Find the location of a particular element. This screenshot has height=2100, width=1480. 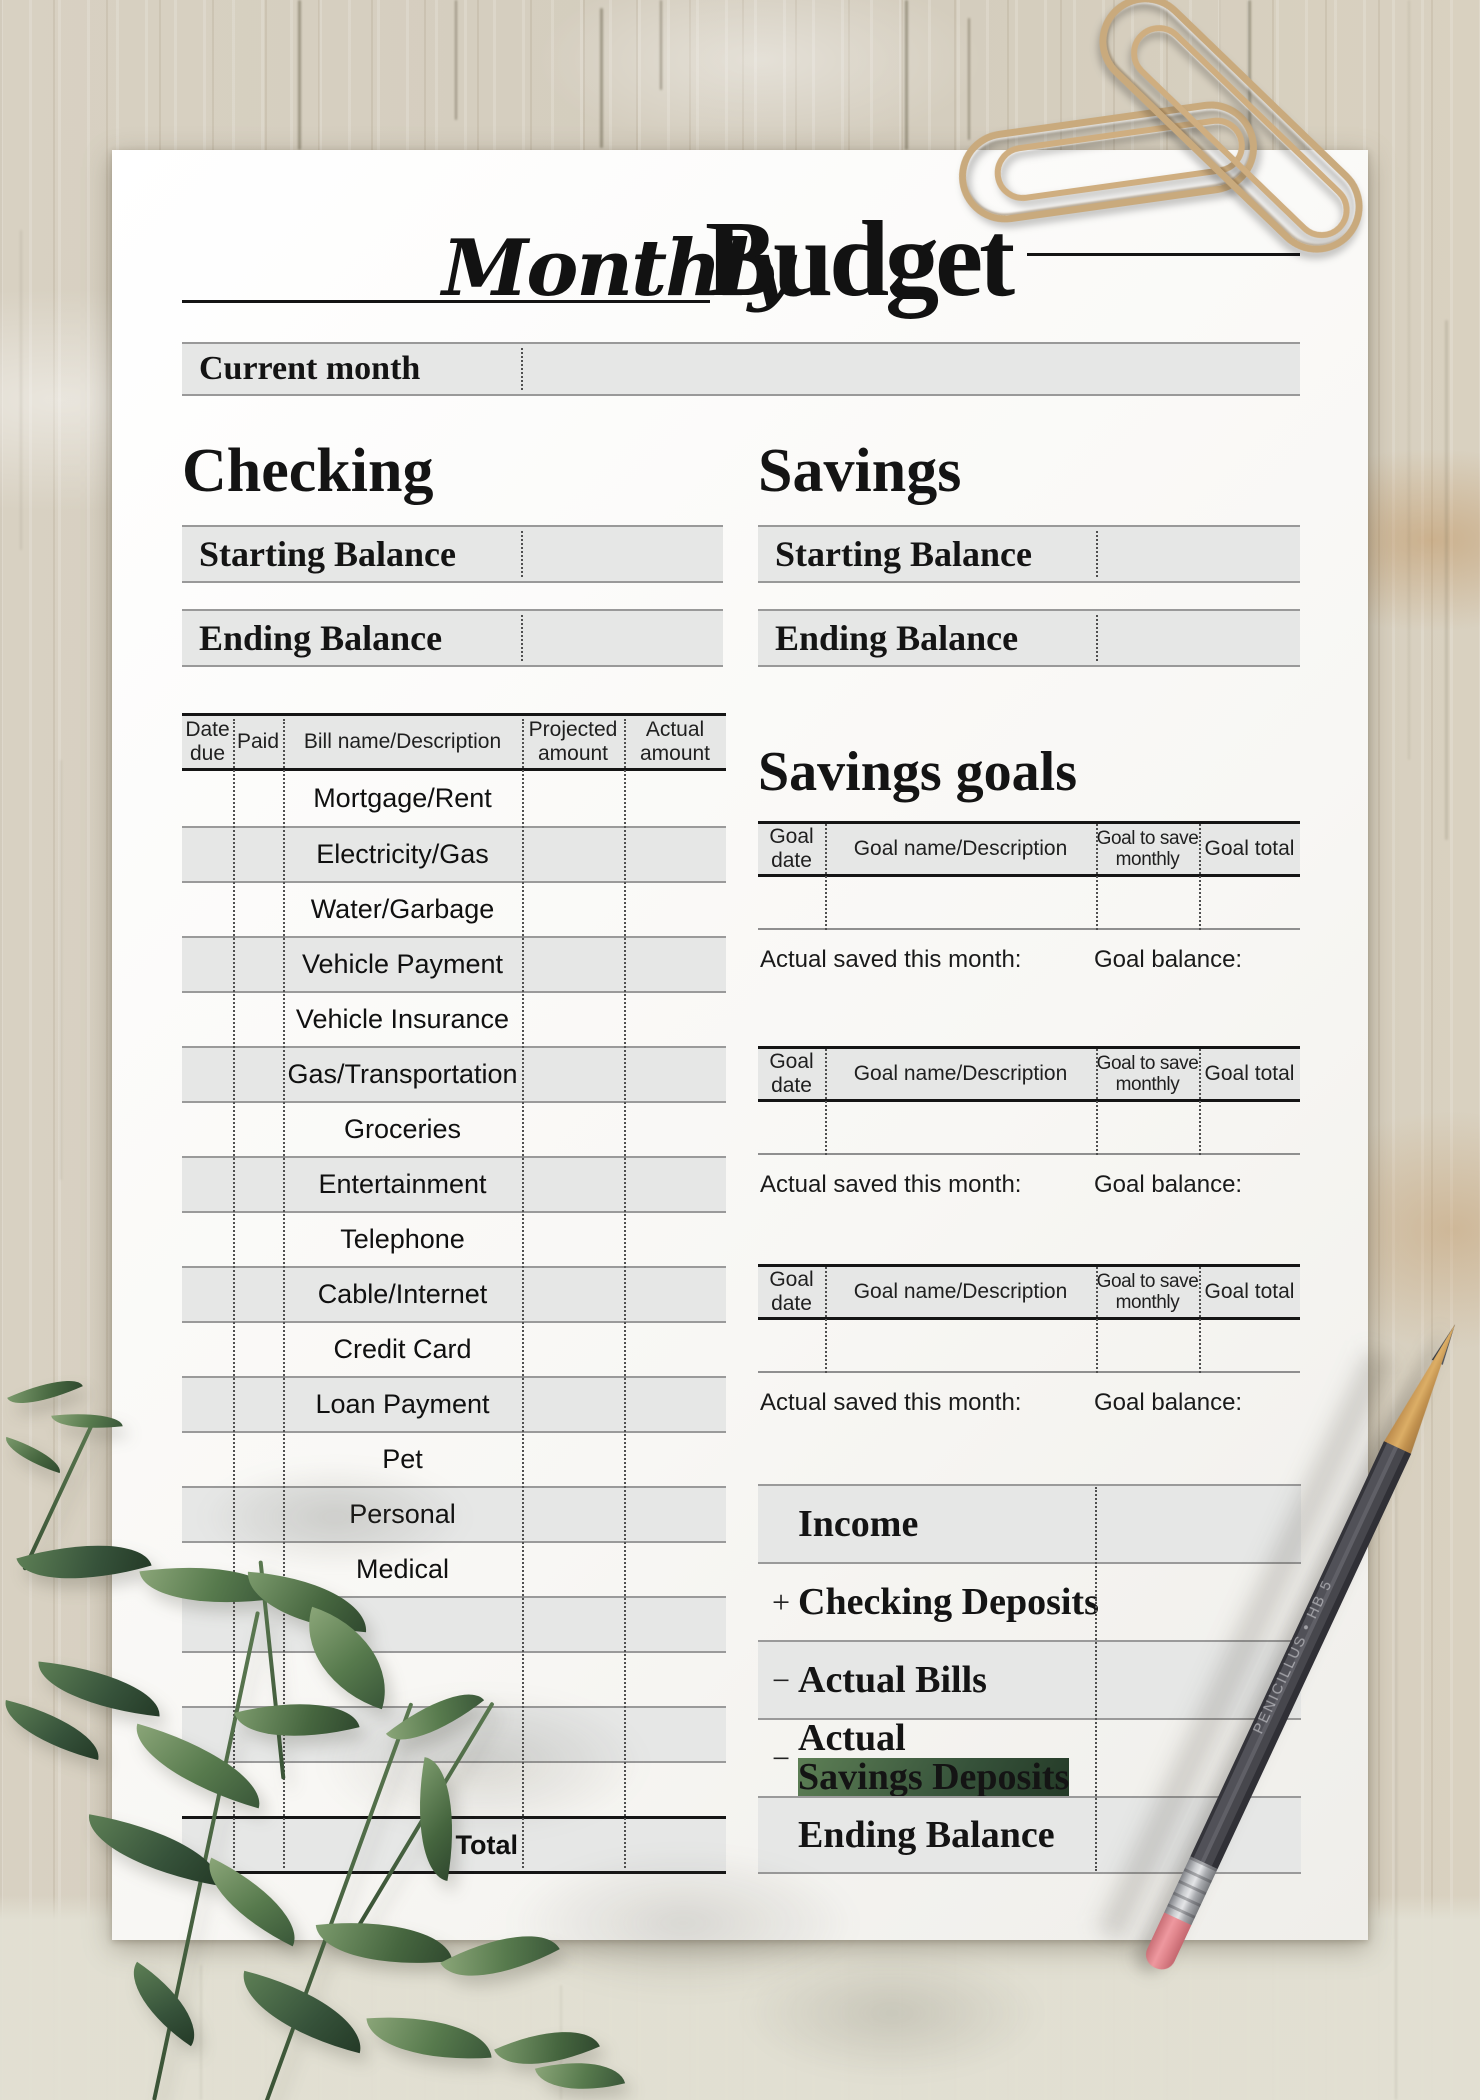

bill-row: Mortgage/Rent is located at coordinates (454, 798).